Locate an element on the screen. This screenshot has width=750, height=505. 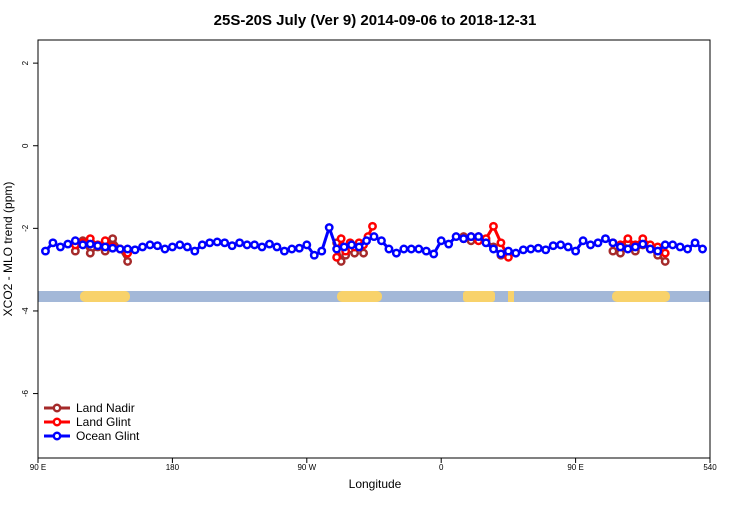
x-tick-label: 0 is located at coordinates (441, 467).